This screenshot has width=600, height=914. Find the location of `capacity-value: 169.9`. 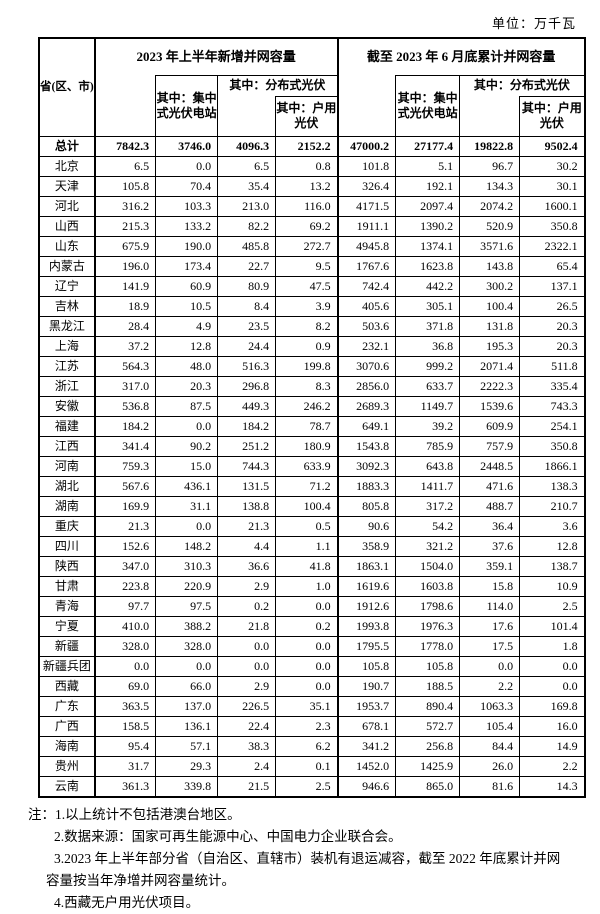

capacity-value: 169.9 is located at coordinates (125, 506).